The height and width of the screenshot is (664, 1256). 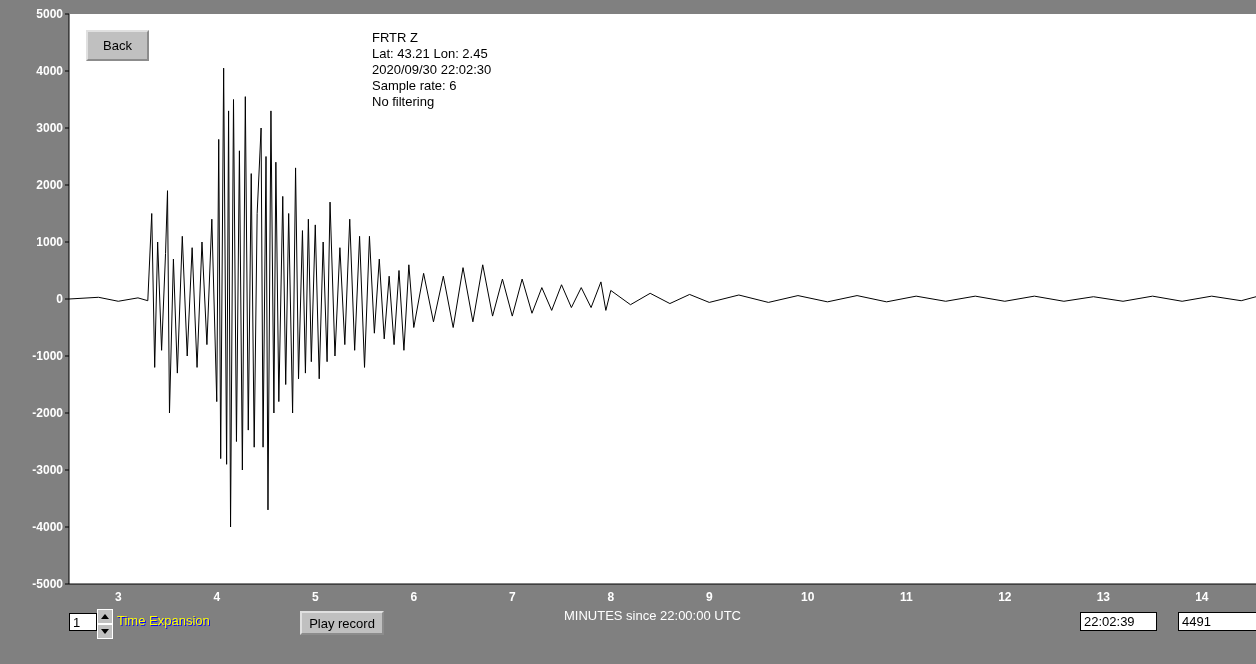 I want to click on annotation: Lat: 43.21 Lon: 2.45, so click(x=430, y=54).